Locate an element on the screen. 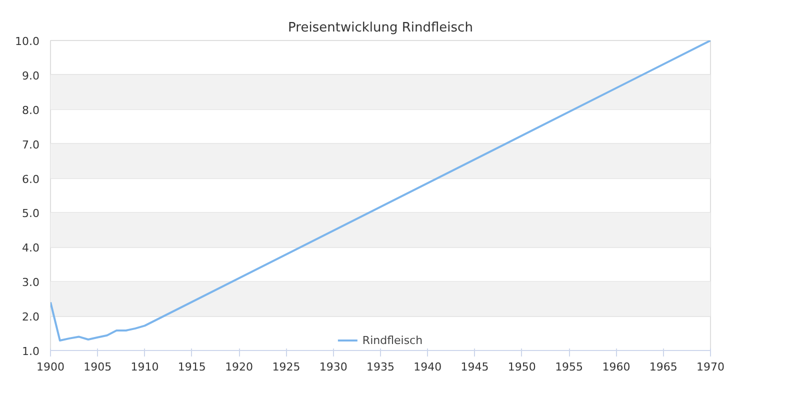 This screenshot has width=800, height=400. y-tick-label: 2.0 is located at coordinates (31, 317).